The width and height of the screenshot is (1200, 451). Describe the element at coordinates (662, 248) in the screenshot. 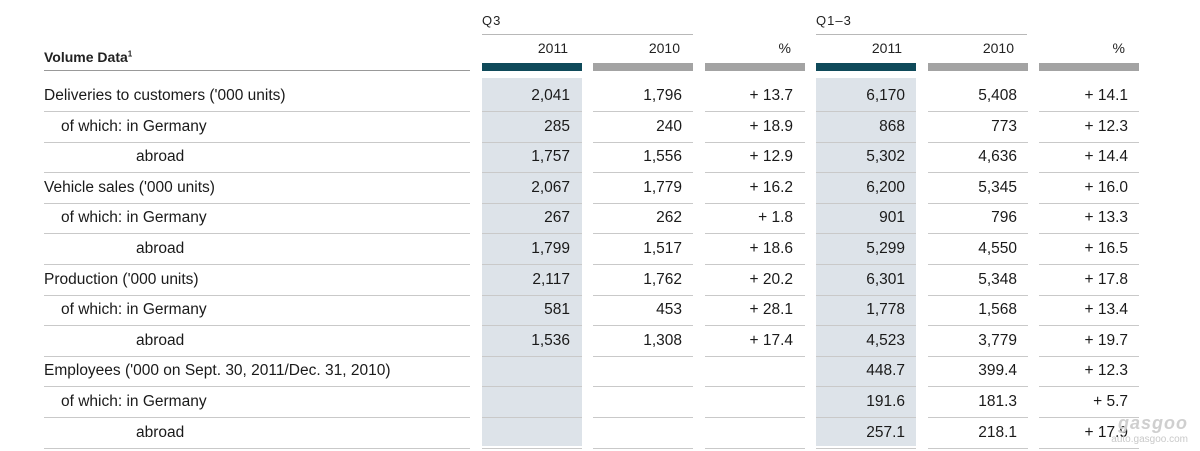

I see `cell-q3-2010: 1,517` at that location.